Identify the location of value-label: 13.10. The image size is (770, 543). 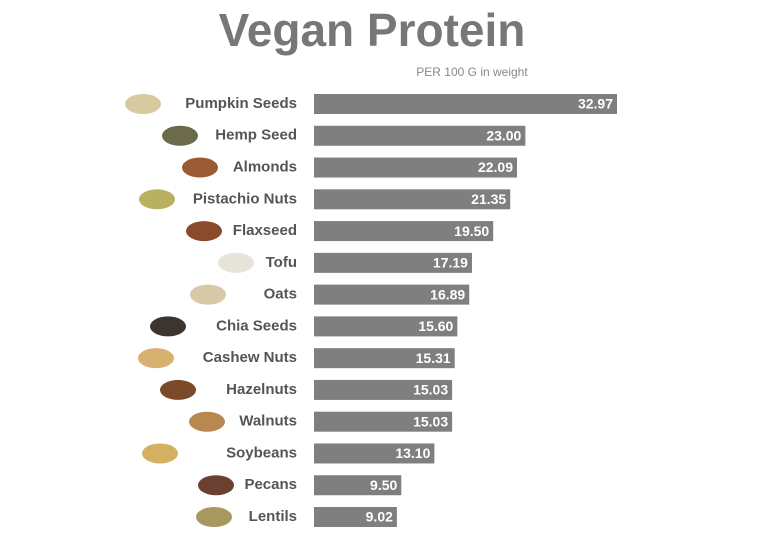
(412, 453).